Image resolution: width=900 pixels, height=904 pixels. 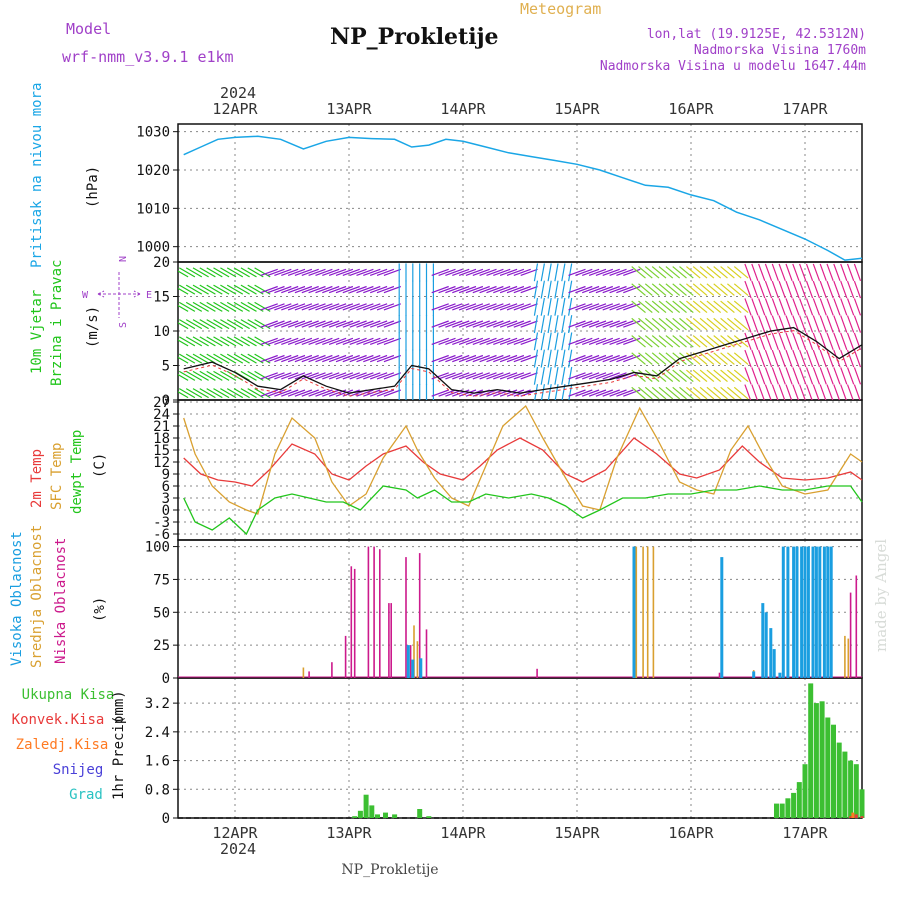 I want to click on cloud_high-bar, so click(x=831, y=612).